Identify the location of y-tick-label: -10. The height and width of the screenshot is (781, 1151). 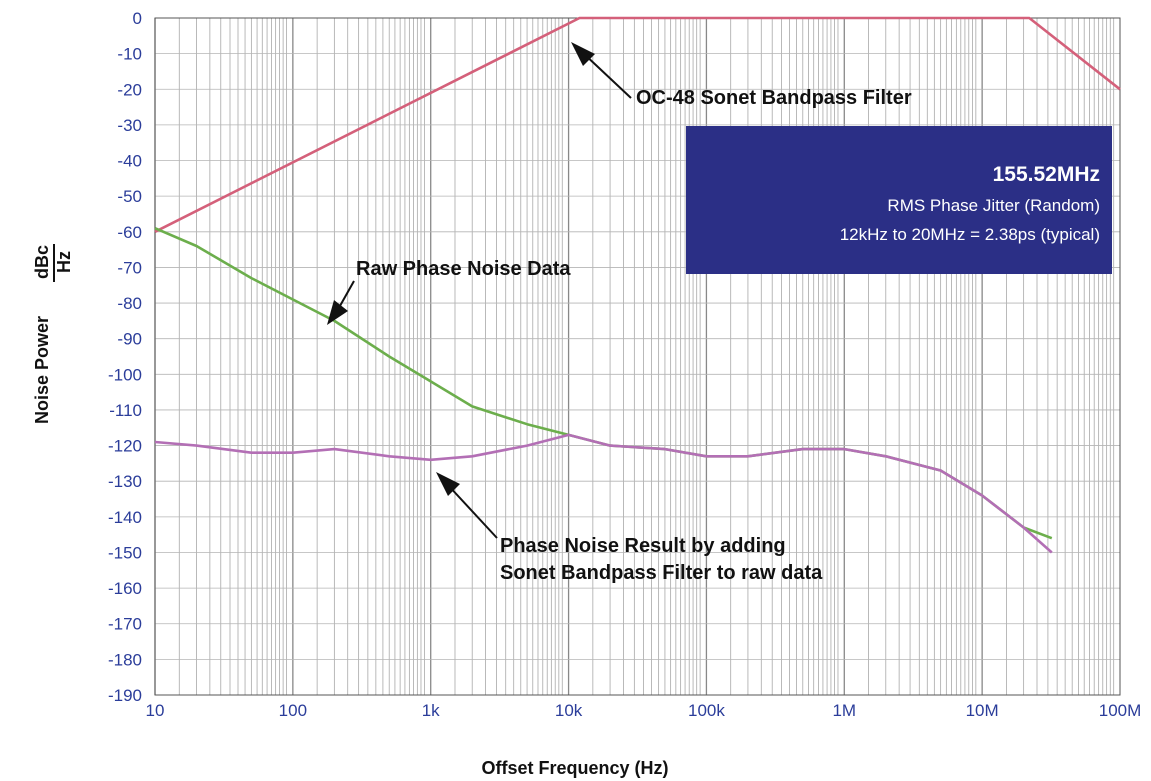
(129, 54).